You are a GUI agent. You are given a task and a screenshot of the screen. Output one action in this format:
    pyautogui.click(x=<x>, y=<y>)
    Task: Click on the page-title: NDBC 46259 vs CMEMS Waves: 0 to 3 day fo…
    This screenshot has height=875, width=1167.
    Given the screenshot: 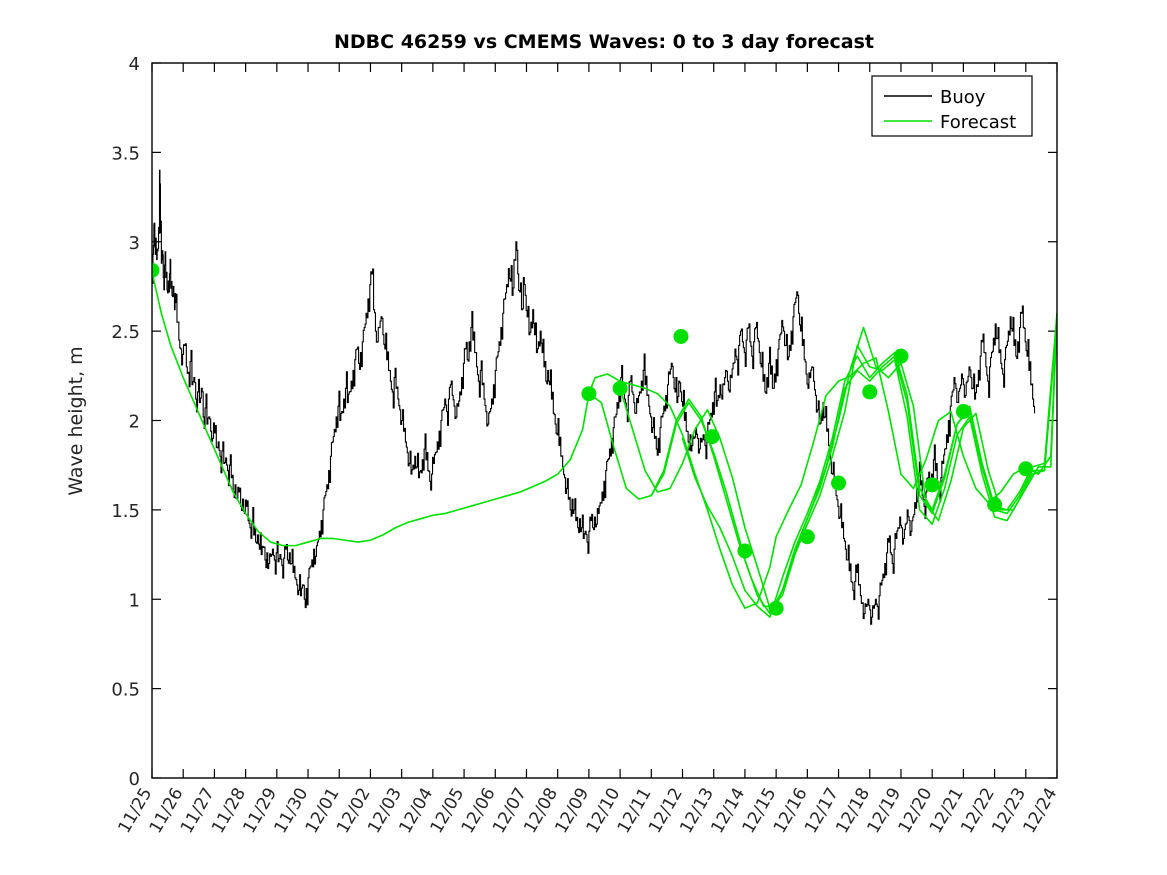 What is the action you would take?
    pyautogui.click(x=604, y=42)
    